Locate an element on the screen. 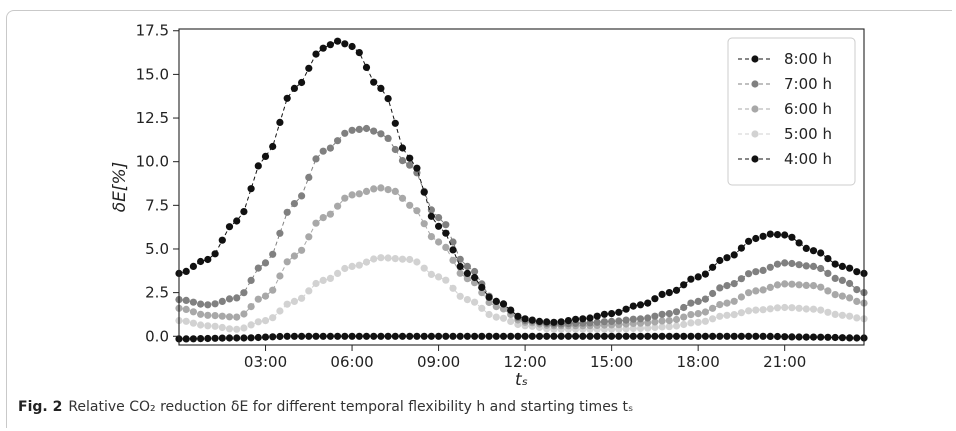  y-tick-label: 10.0 is located at coordinates (152, 162).